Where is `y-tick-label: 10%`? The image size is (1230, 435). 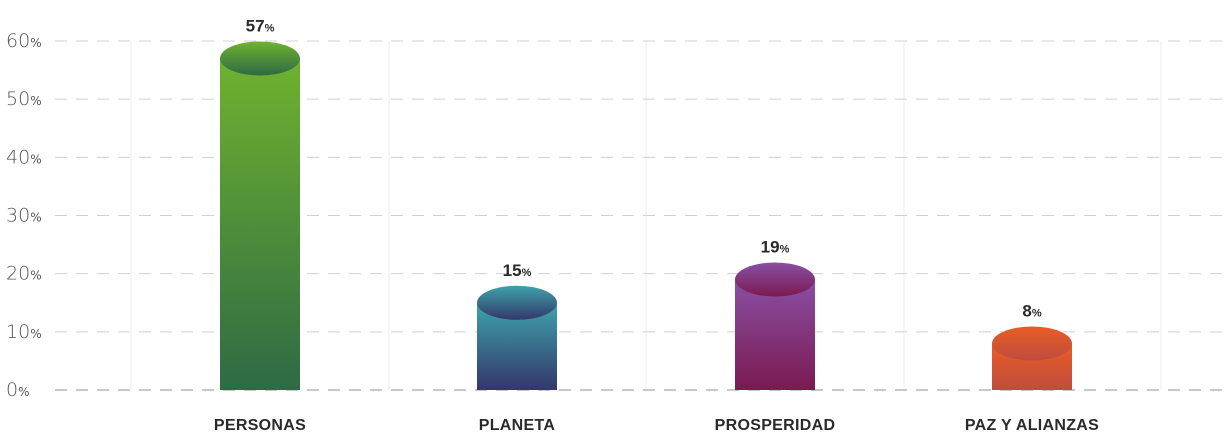
y-tick-label: 10% is located at coordinates (24, 332).